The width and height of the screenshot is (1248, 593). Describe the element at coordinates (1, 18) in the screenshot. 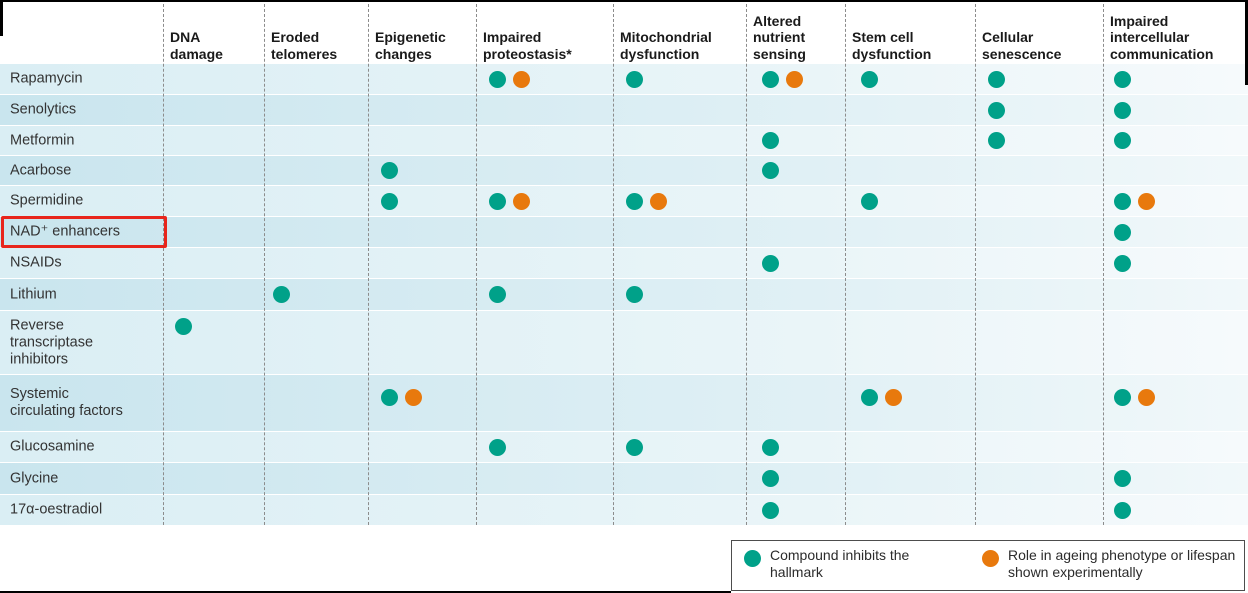

I see `figure-border-left` at that location.